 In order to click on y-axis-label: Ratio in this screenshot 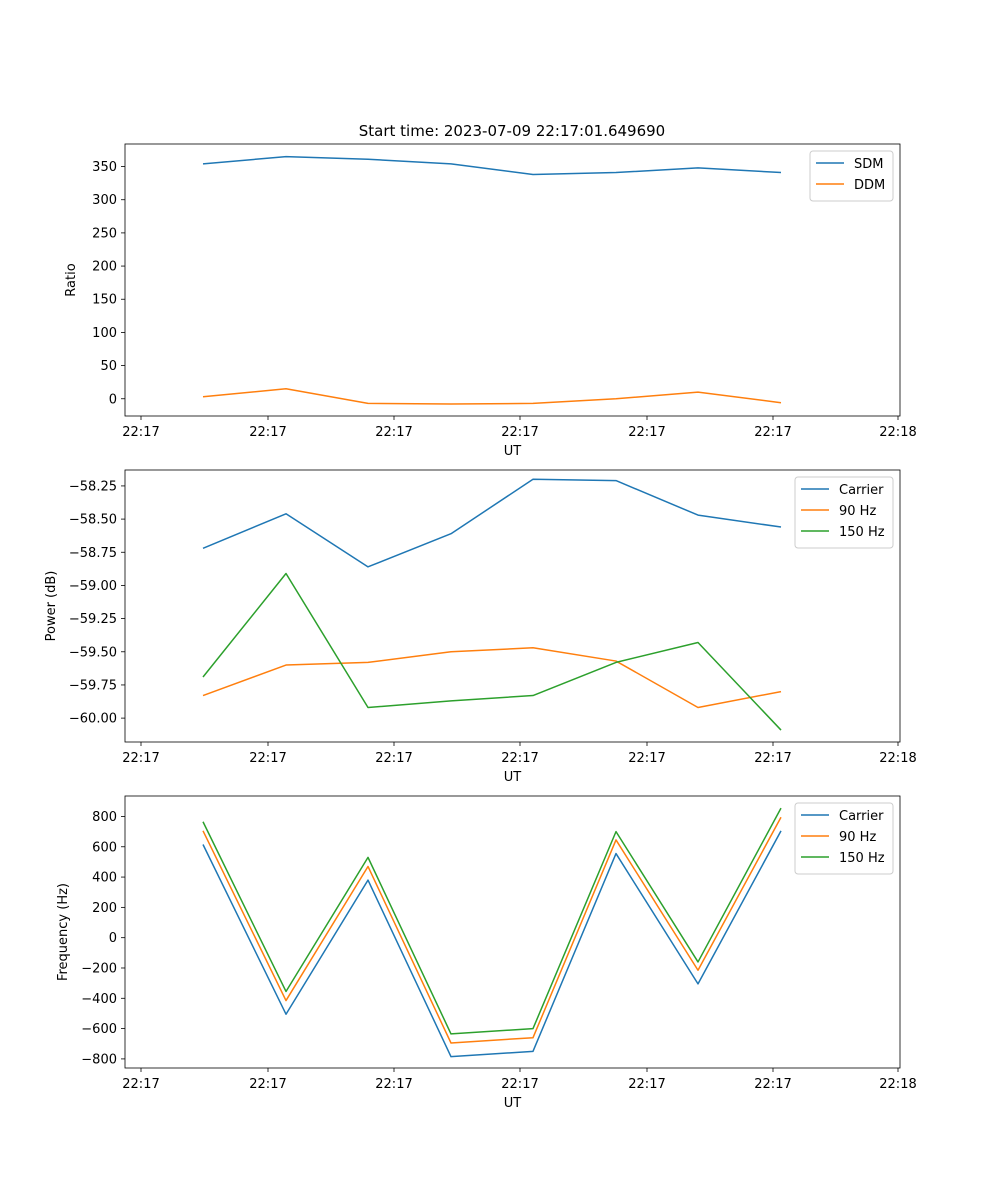, I will do `click(71, 279)`.